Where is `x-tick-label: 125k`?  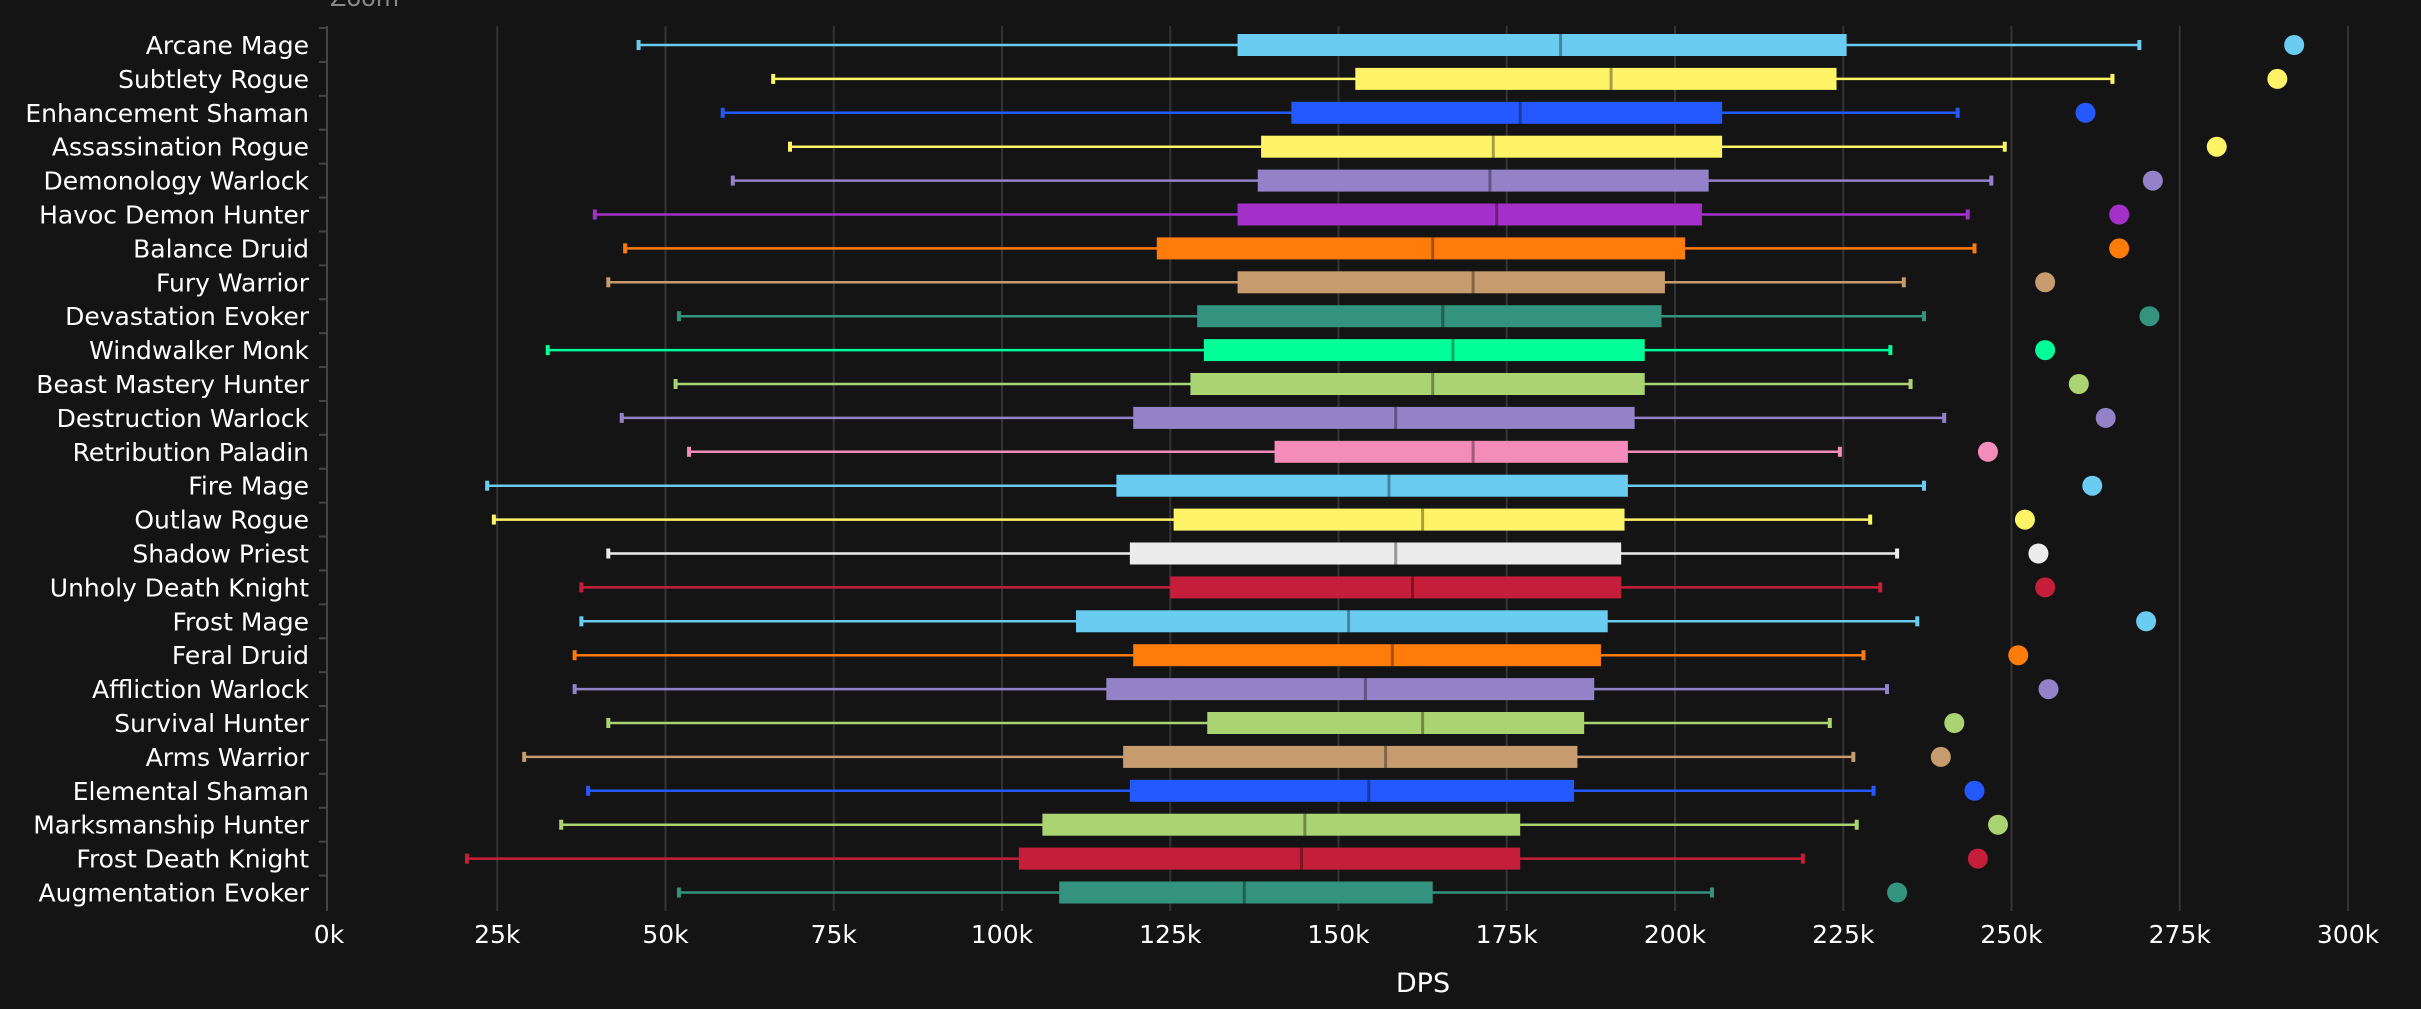
x-tick-label: 125k is located at coordinates (1170, 934).